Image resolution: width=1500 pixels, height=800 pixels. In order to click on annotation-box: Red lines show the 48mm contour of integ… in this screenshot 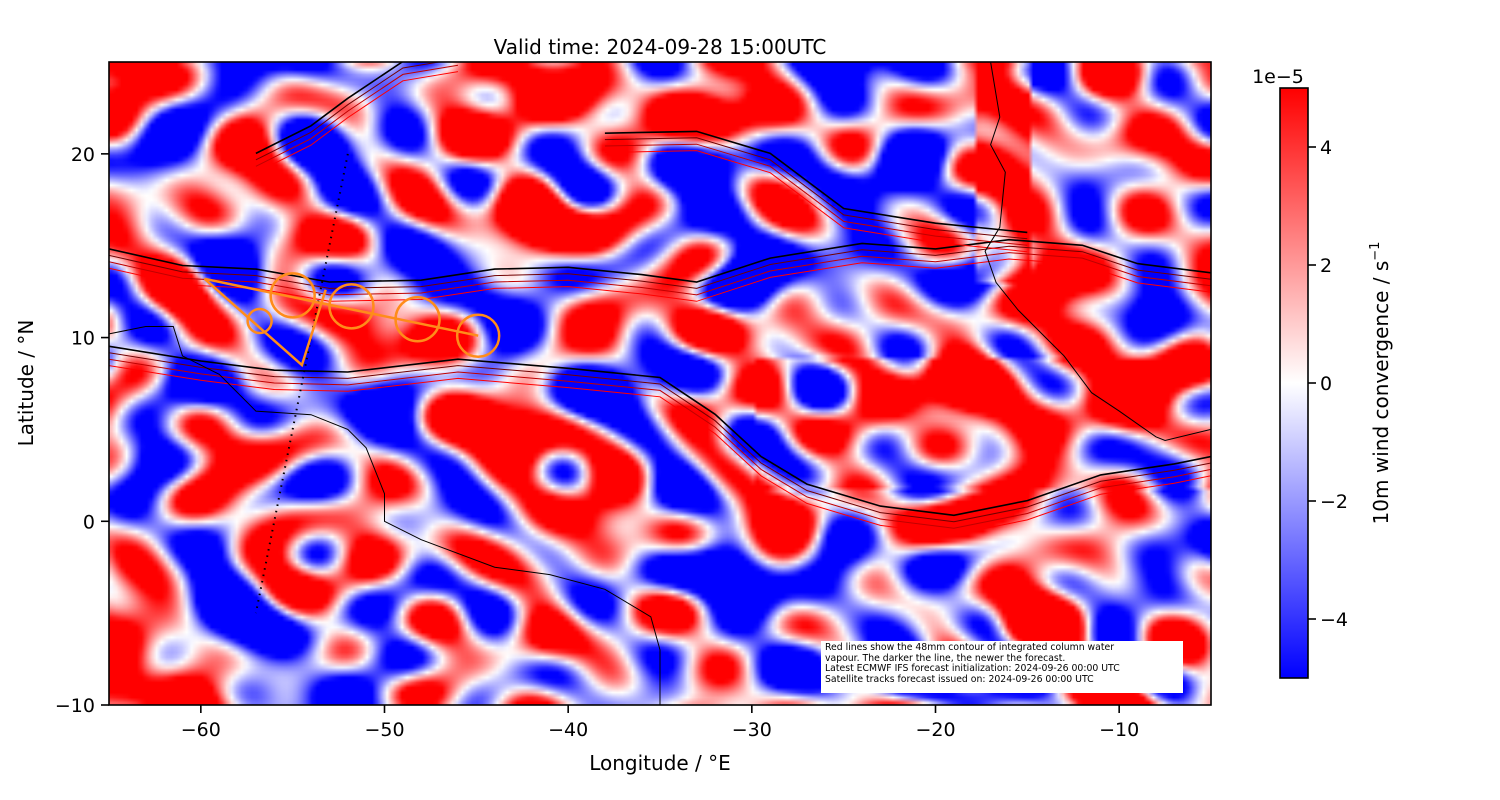, I will do `click(1002, 667)`.